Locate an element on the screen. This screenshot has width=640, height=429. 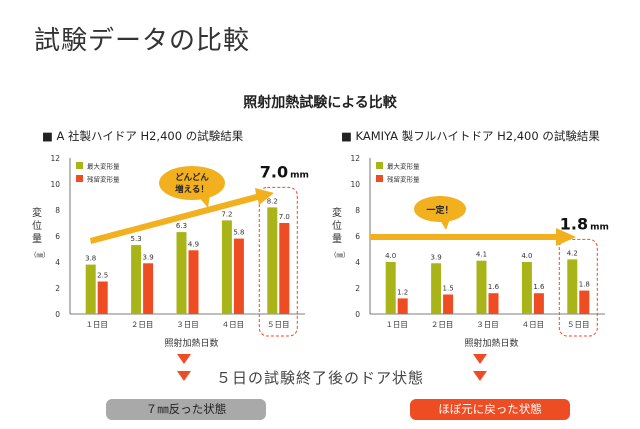
data-label: 5.8 is located at coordinates (238, 233).